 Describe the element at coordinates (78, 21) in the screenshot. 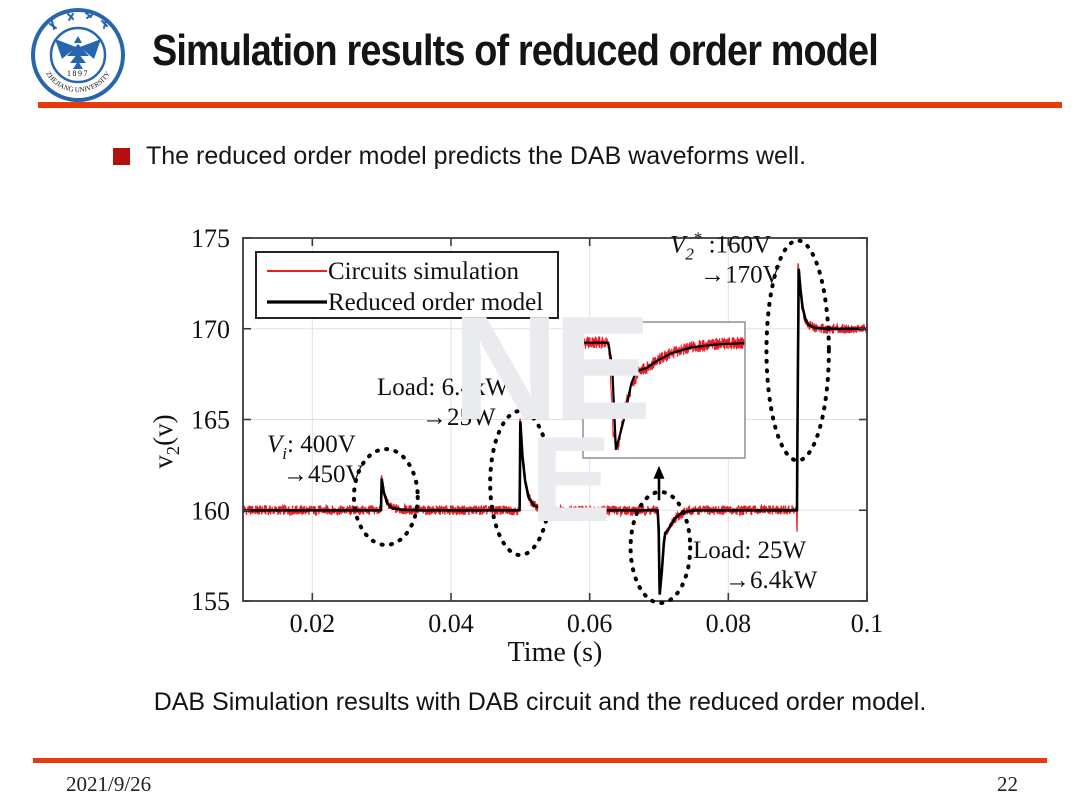

I see `logo-calligraphy-marks` at that location.